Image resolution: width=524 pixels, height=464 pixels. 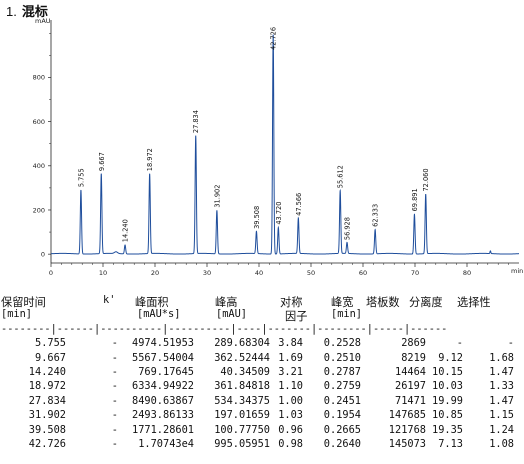 I want to click on table-cell: 5567.54004, so click(x=163, y=357).